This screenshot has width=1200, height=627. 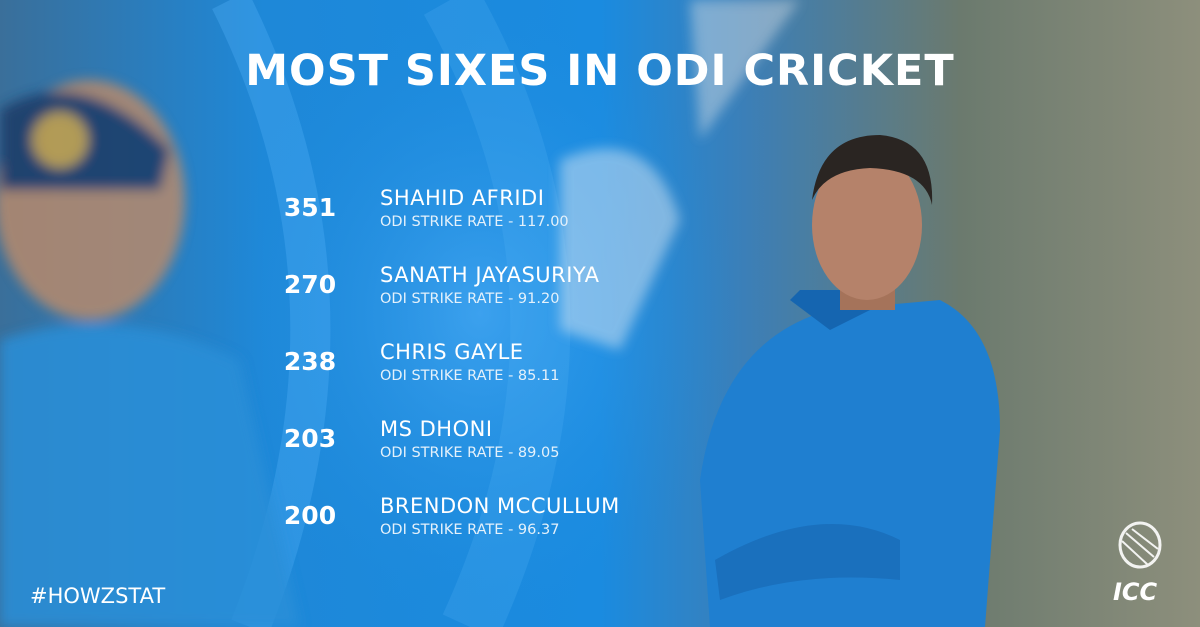 I want to click on strike-rate: ODI STRIKE RATE - 89.05, so click(x=470, y=453).